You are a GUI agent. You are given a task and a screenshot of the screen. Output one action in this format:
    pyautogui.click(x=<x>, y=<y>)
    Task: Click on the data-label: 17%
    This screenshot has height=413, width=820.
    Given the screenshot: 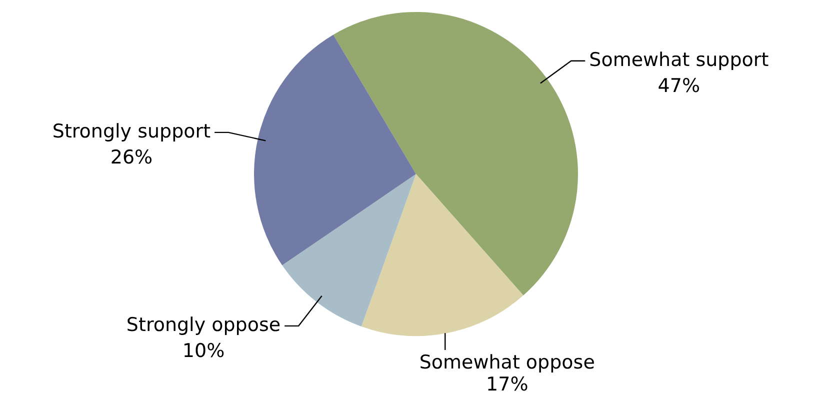 What is the action you would take?
    pyautogui.click(x=507, y=384)
    